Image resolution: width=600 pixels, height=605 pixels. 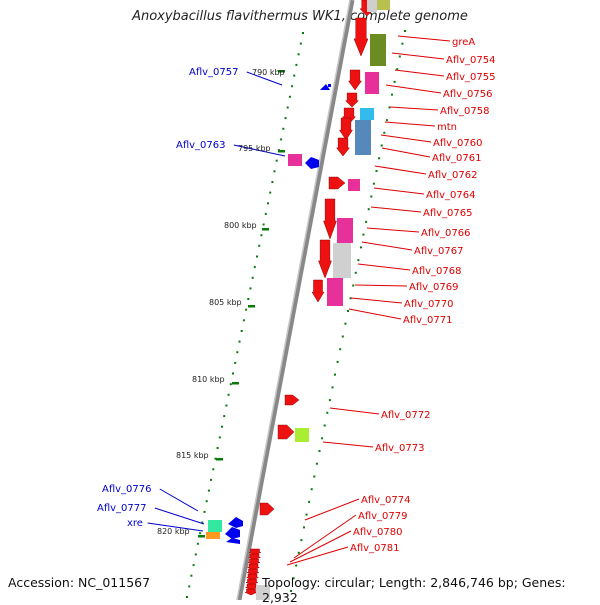 I want to click on gene-label-Aflv_0754: Aflv_0754, so click(x=471, y=60).